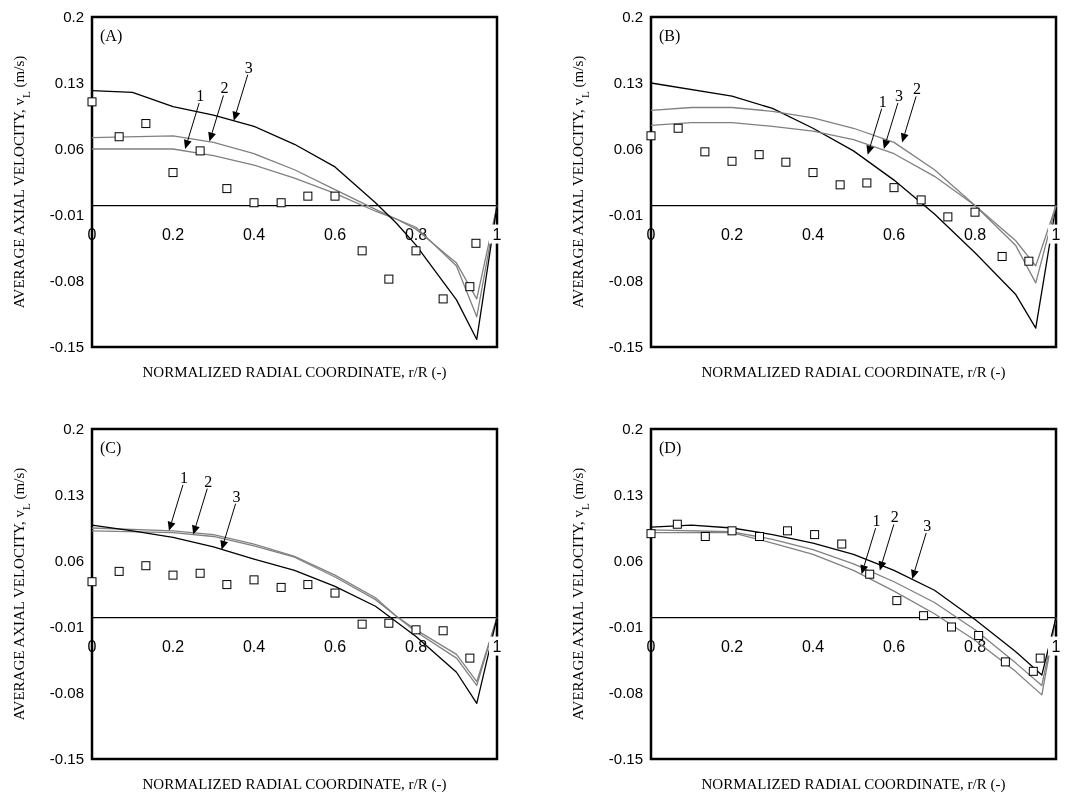  I want to click on annotation: (A), so click(111, 36).